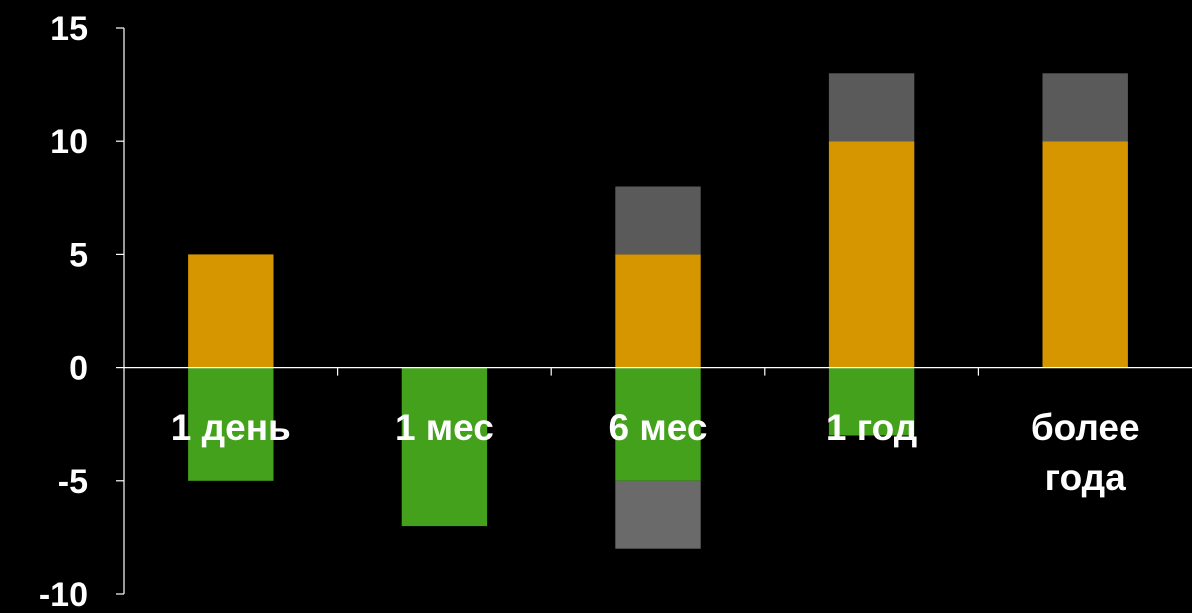 The image size is (1192, 613). Describe the element at coordinates (658, 427) in the screenshot. I see `x-category-label: 6 мес` at that location.